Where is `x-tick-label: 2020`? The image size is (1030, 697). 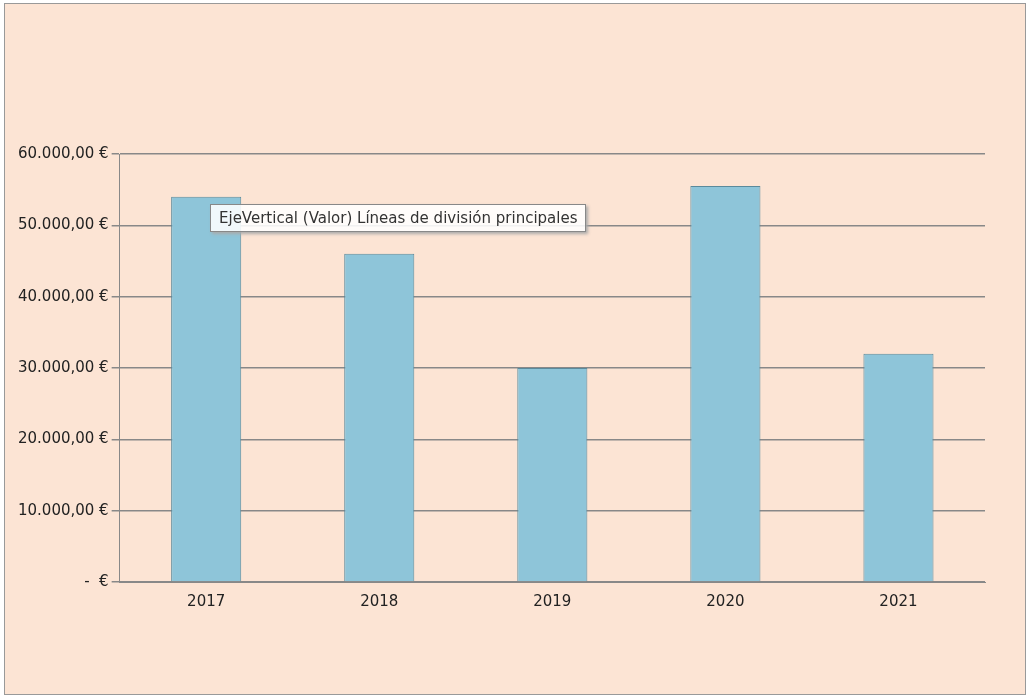
x-tick-label: 2020 is located at coordinates (725, 600).